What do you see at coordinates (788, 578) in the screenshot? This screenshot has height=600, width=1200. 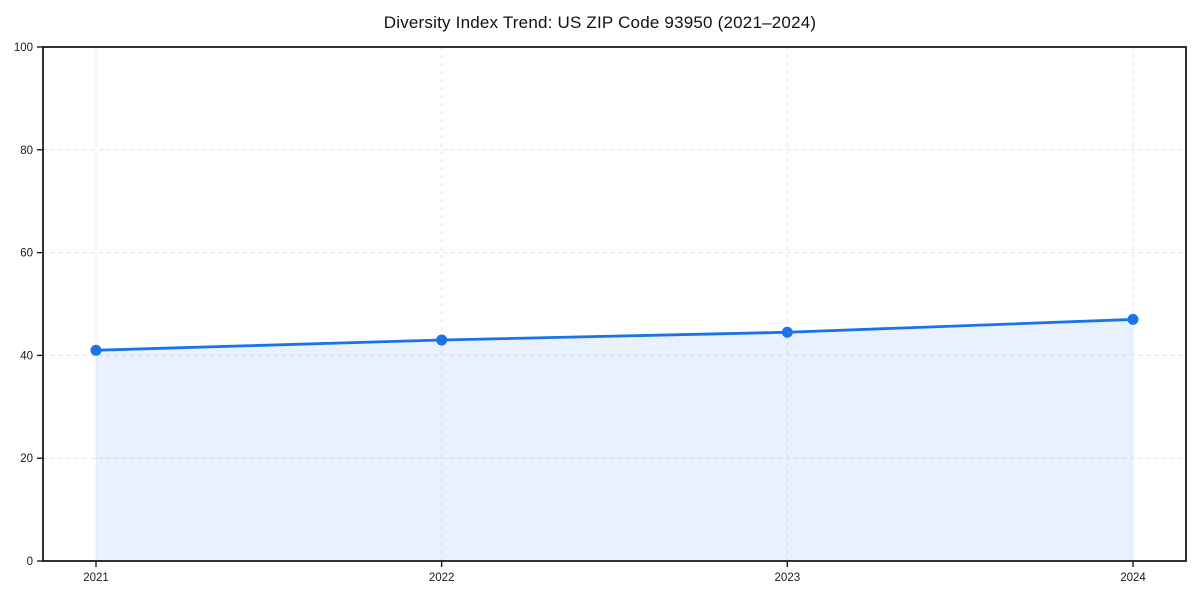 I see `x-axis-tick-label: 2023` at bounding box center [788, 578].